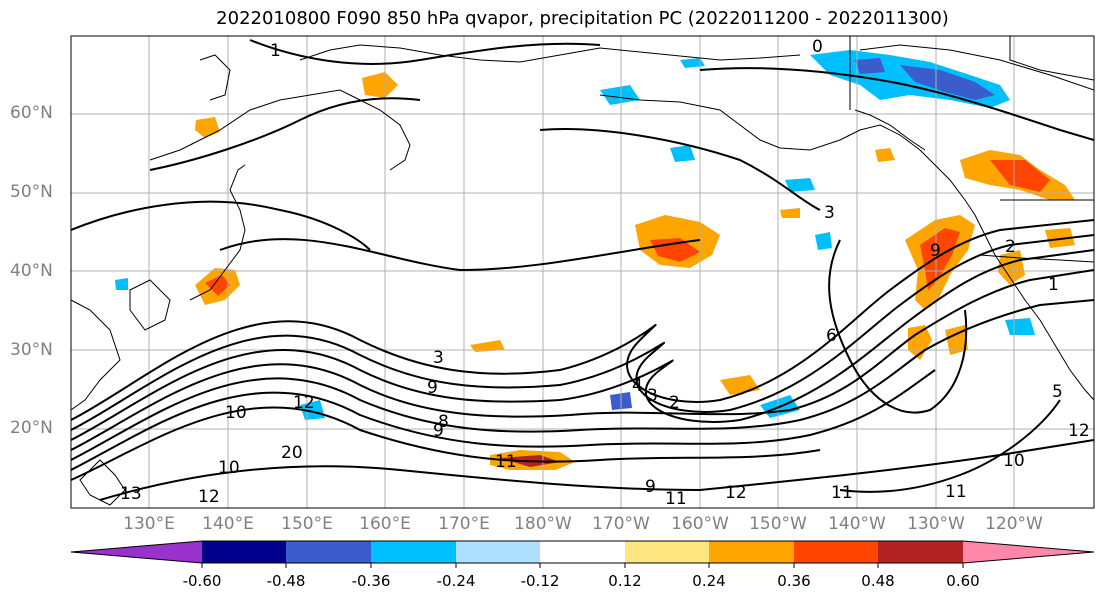 The width and height of the screenshot is (1105, 601). I want to click on colorbar-tick-label: -0.12, so click(540, 581).